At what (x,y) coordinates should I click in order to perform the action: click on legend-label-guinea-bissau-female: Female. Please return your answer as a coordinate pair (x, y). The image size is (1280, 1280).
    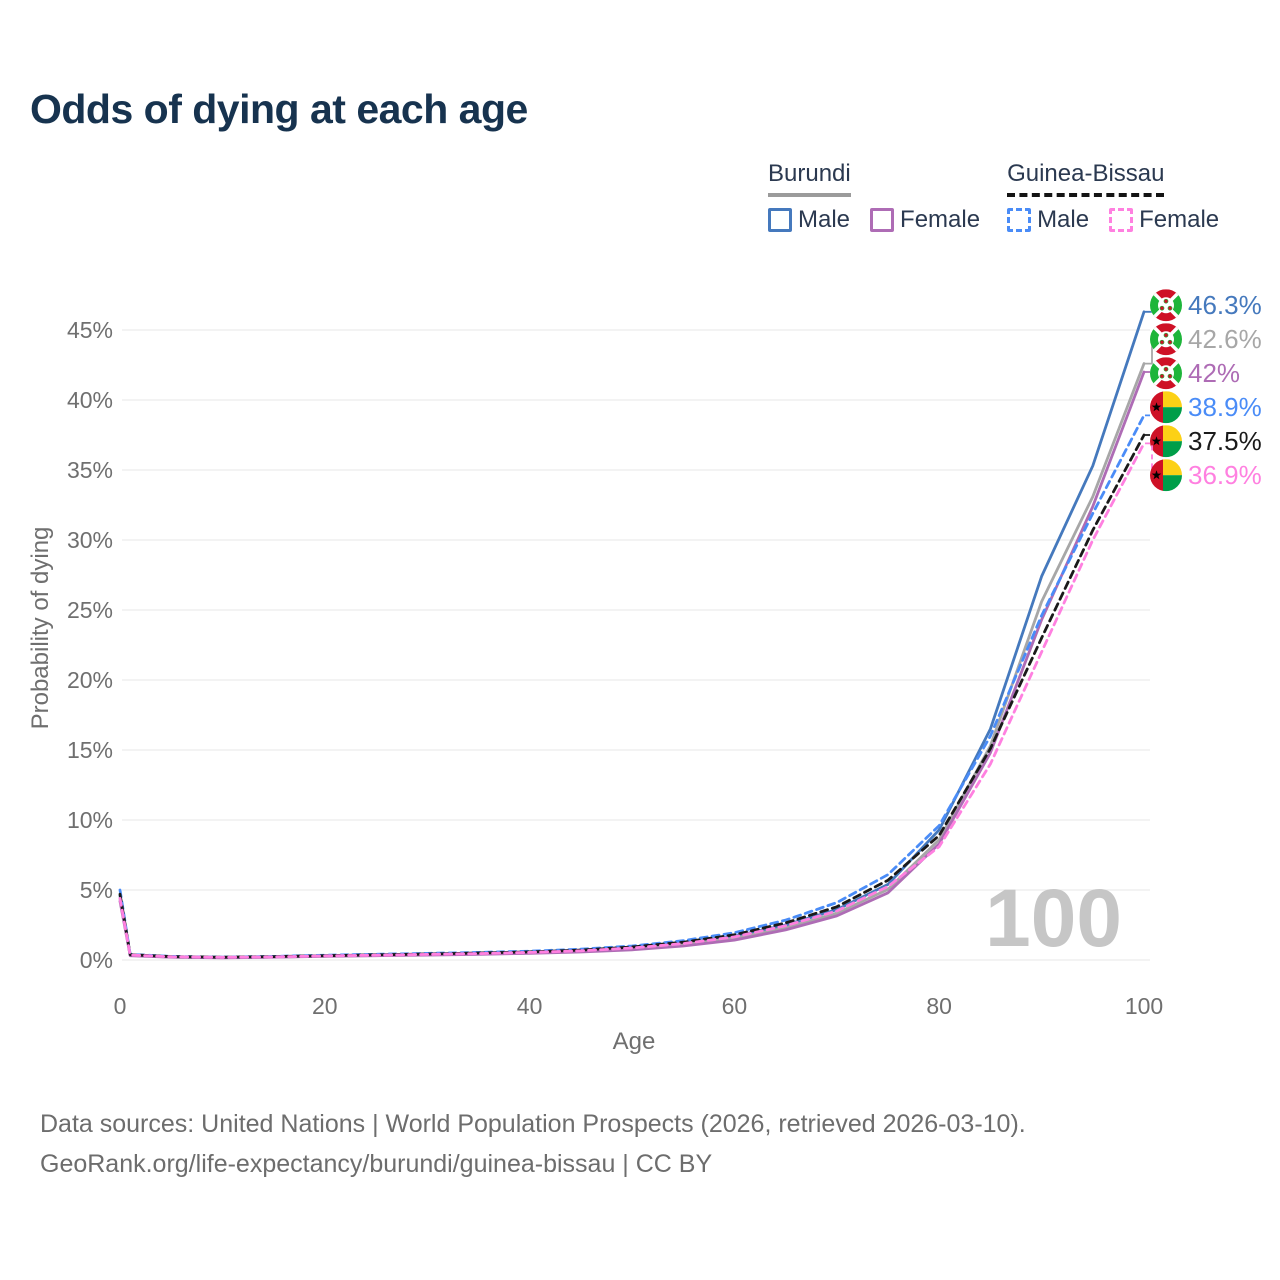
    Looking at the image, I should click on (1179, 219).